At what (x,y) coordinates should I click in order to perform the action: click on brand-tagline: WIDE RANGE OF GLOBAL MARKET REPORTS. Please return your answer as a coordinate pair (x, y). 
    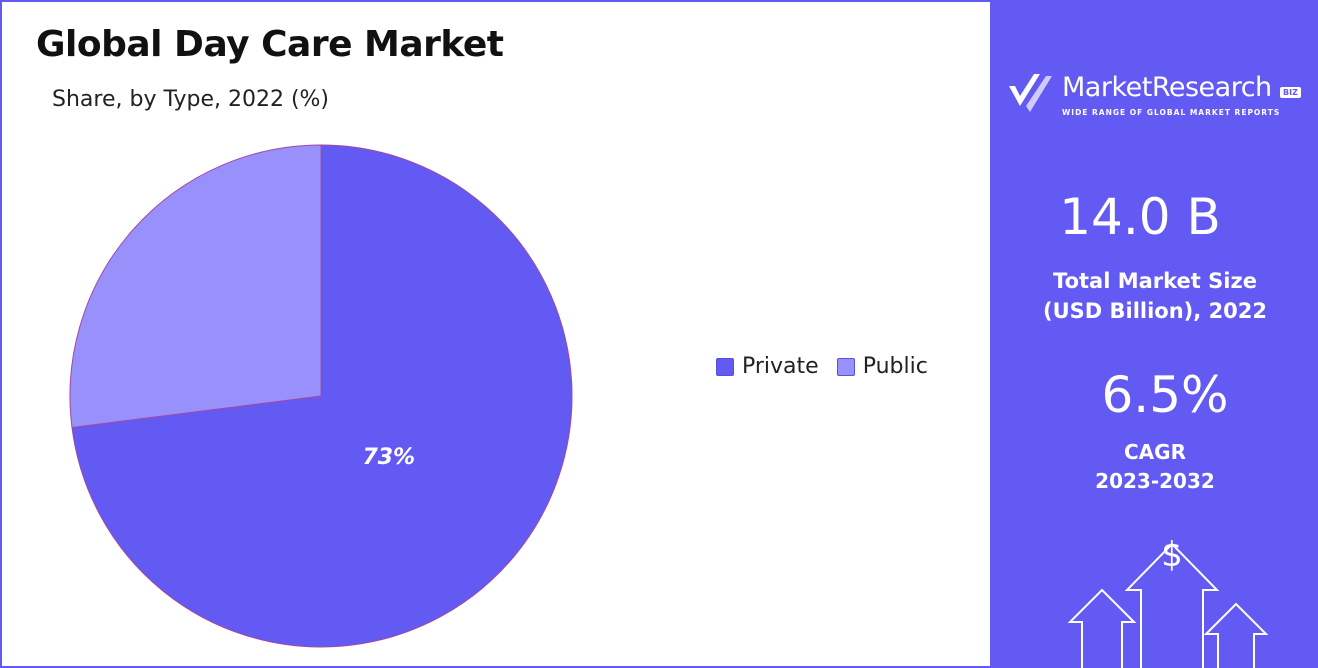
    Looking at the image, I should click on (1171, 112).